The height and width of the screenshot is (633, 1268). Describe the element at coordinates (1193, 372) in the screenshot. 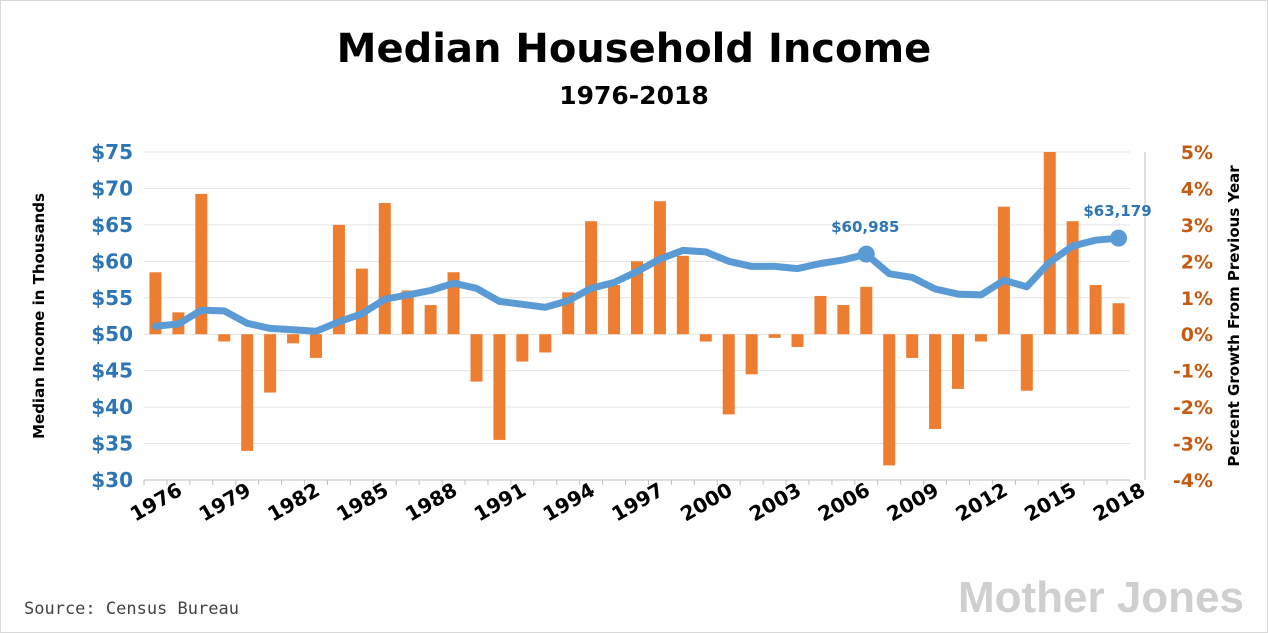

I see `y-right-tick-label: -1%` at that location.